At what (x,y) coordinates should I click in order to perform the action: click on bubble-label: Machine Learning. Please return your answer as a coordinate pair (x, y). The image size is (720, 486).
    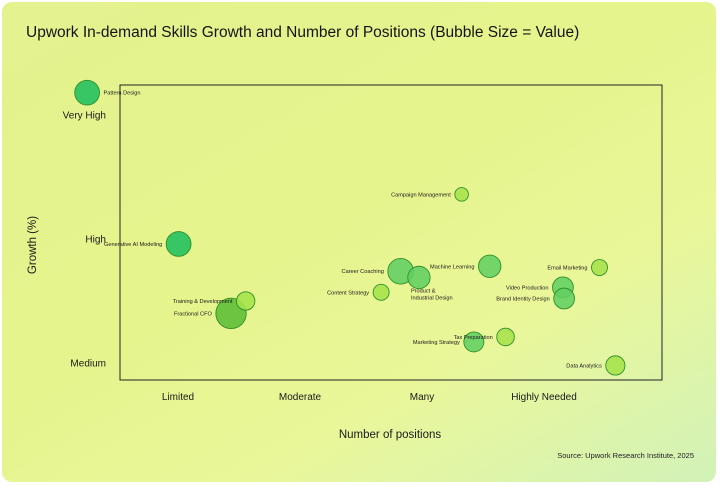
    Looking at the image, I should click on (452, 267).